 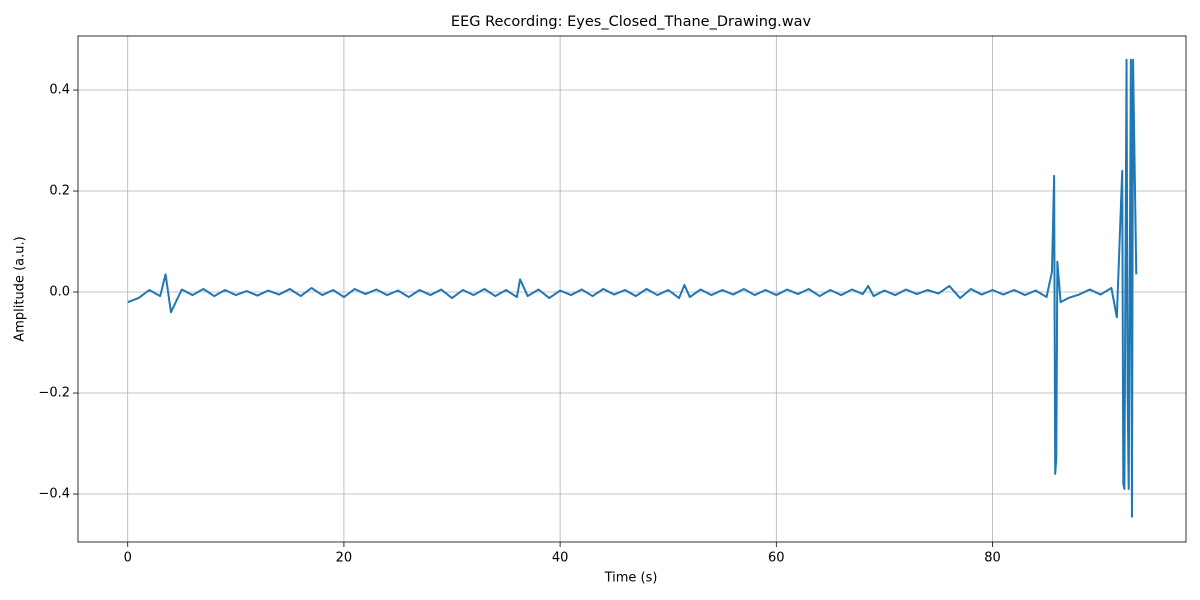 What do you see at coordinates (20, 288) in the screenshot?
I see `y-axis-label: Amplitude (a.u.)` at bounding box center [20, 288].